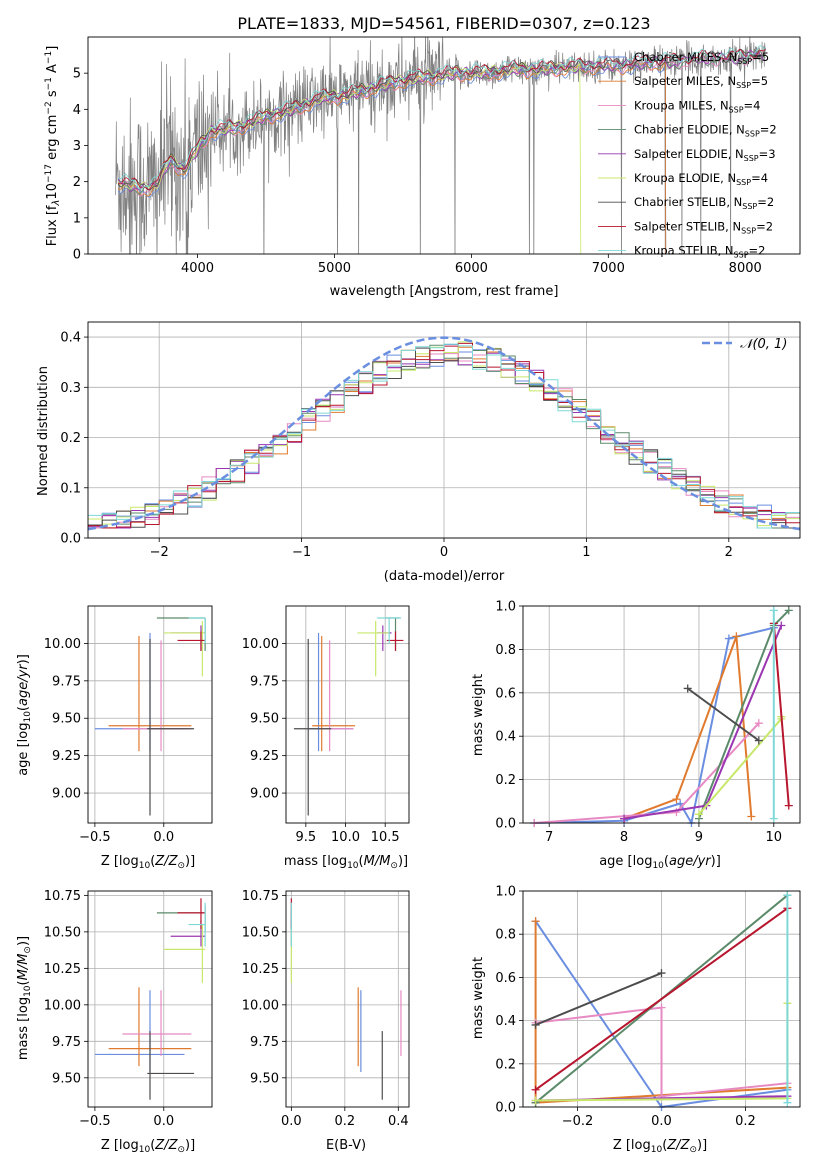 The width and height of the screenshot is (819, 1170). I want to click on x-tick-label: 7, so click(549, 837).